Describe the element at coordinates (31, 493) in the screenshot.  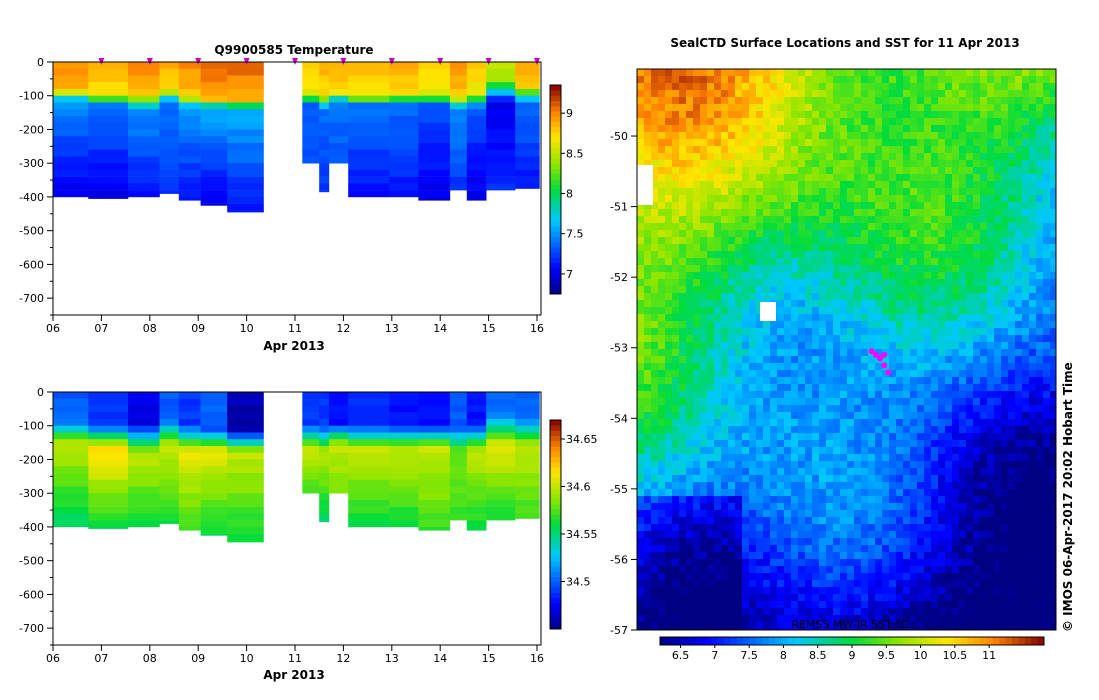
I see `y-tick-label: -300` at that location.